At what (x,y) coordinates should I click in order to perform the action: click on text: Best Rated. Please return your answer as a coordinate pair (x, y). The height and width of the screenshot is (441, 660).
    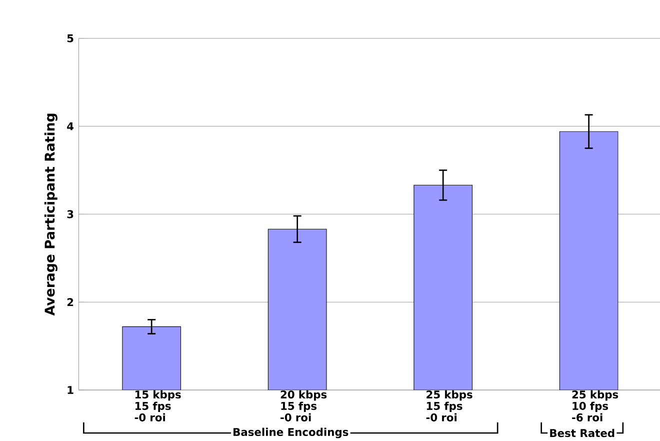
    Looking at the image, I should click on (582, 433).